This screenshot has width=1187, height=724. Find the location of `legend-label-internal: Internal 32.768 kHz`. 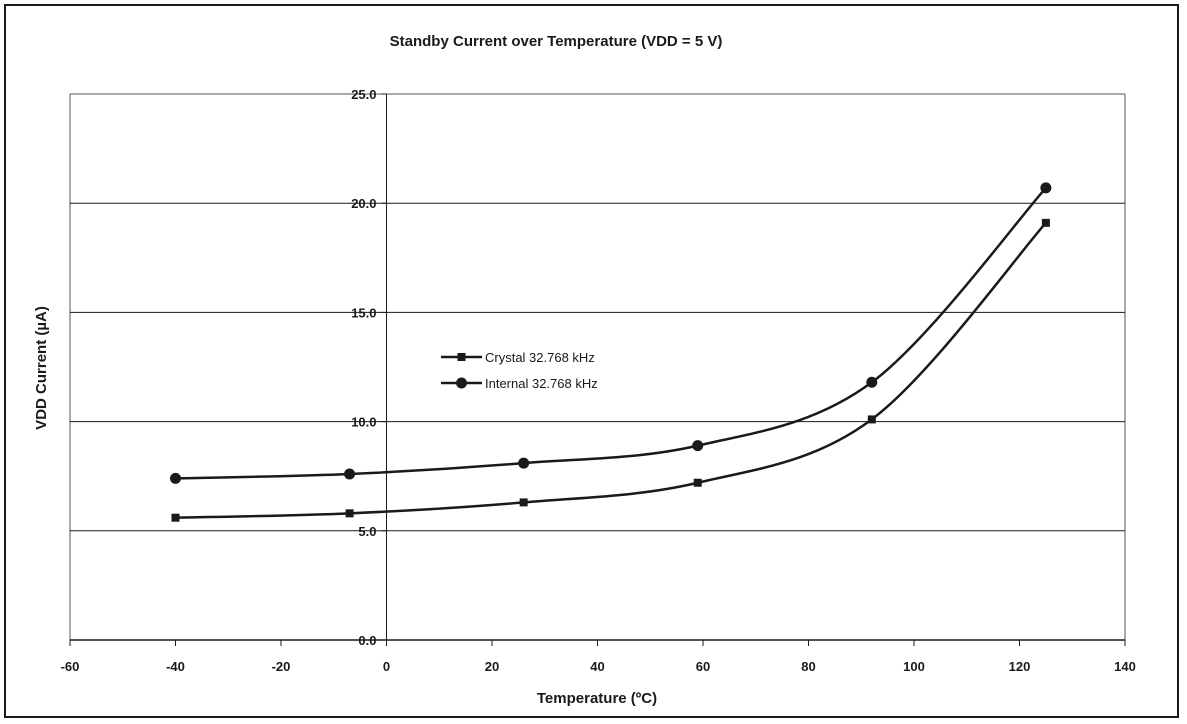

legend-label-internal: Internal 32.768 kHz is located at coordinates (541, 383).